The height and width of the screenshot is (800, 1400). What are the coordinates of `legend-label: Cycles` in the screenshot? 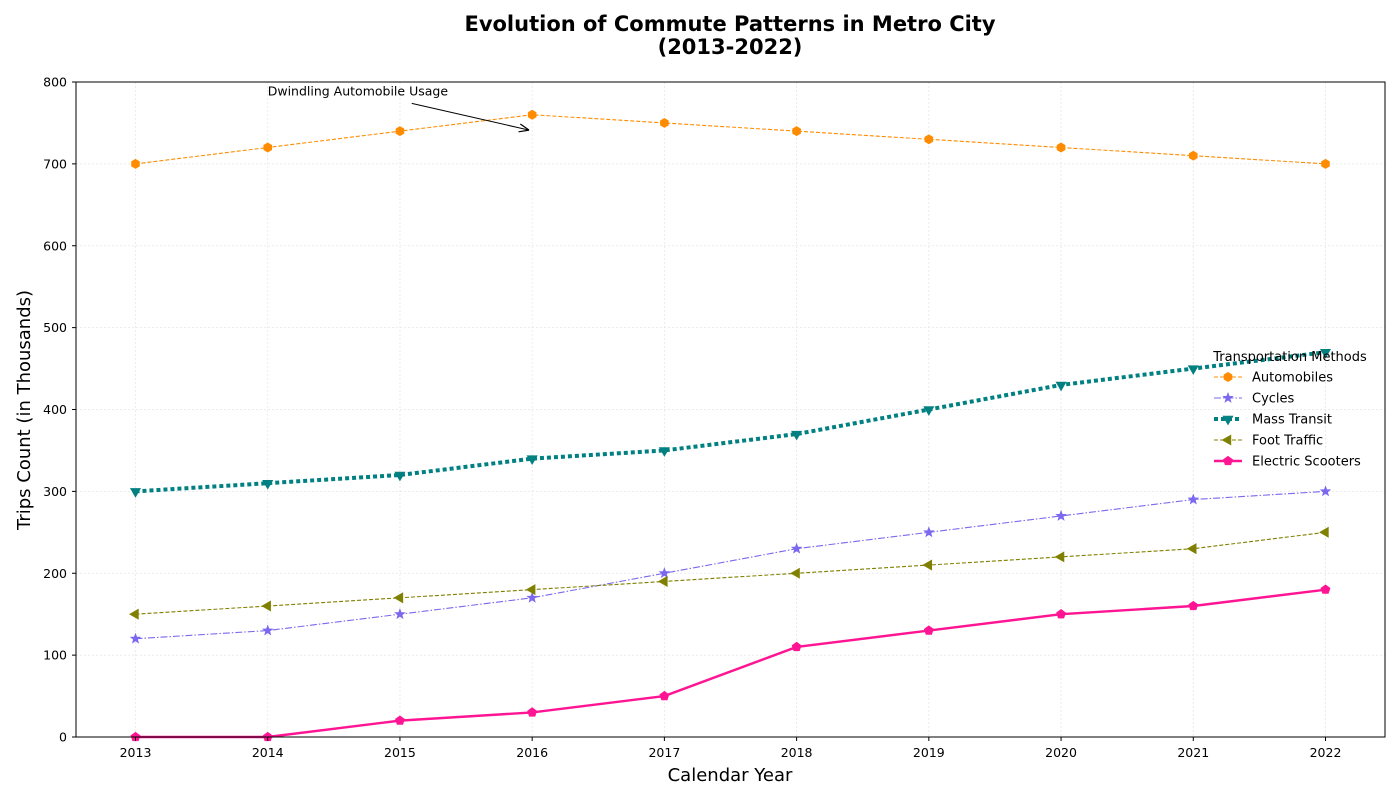 It's located at (1273, 399).